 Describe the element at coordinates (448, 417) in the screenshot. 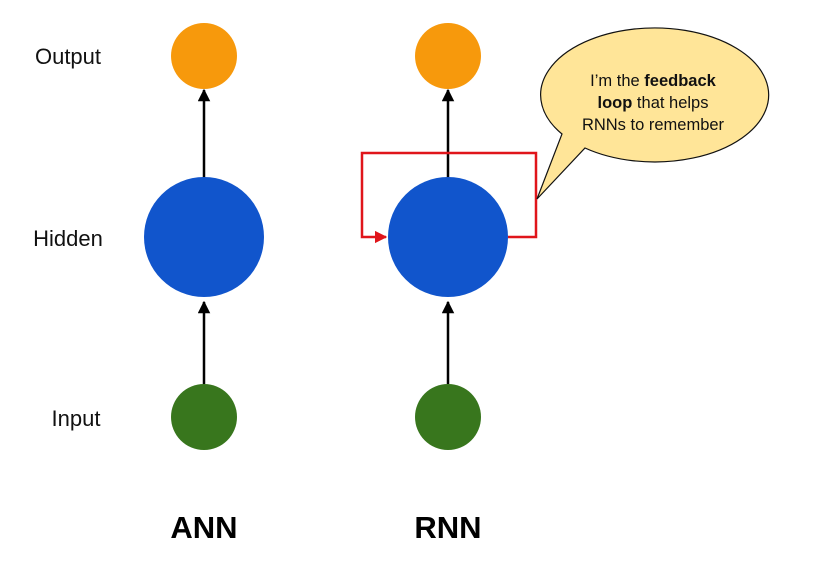

I see `rnn-input-node` at that location.